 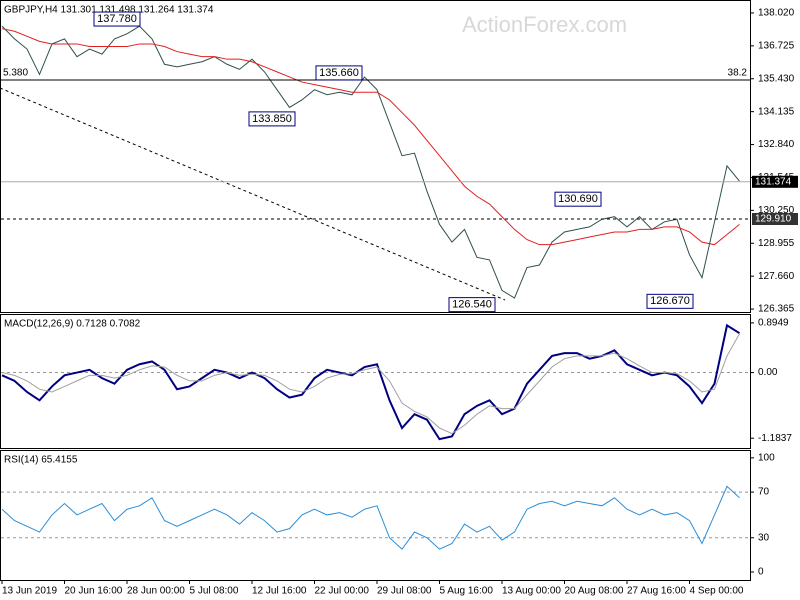 What do you see at coordinates (29, 591) in the screenshot?
I see `x-tick-label: 13 Jun 2019` at bounding box center [29, 591].